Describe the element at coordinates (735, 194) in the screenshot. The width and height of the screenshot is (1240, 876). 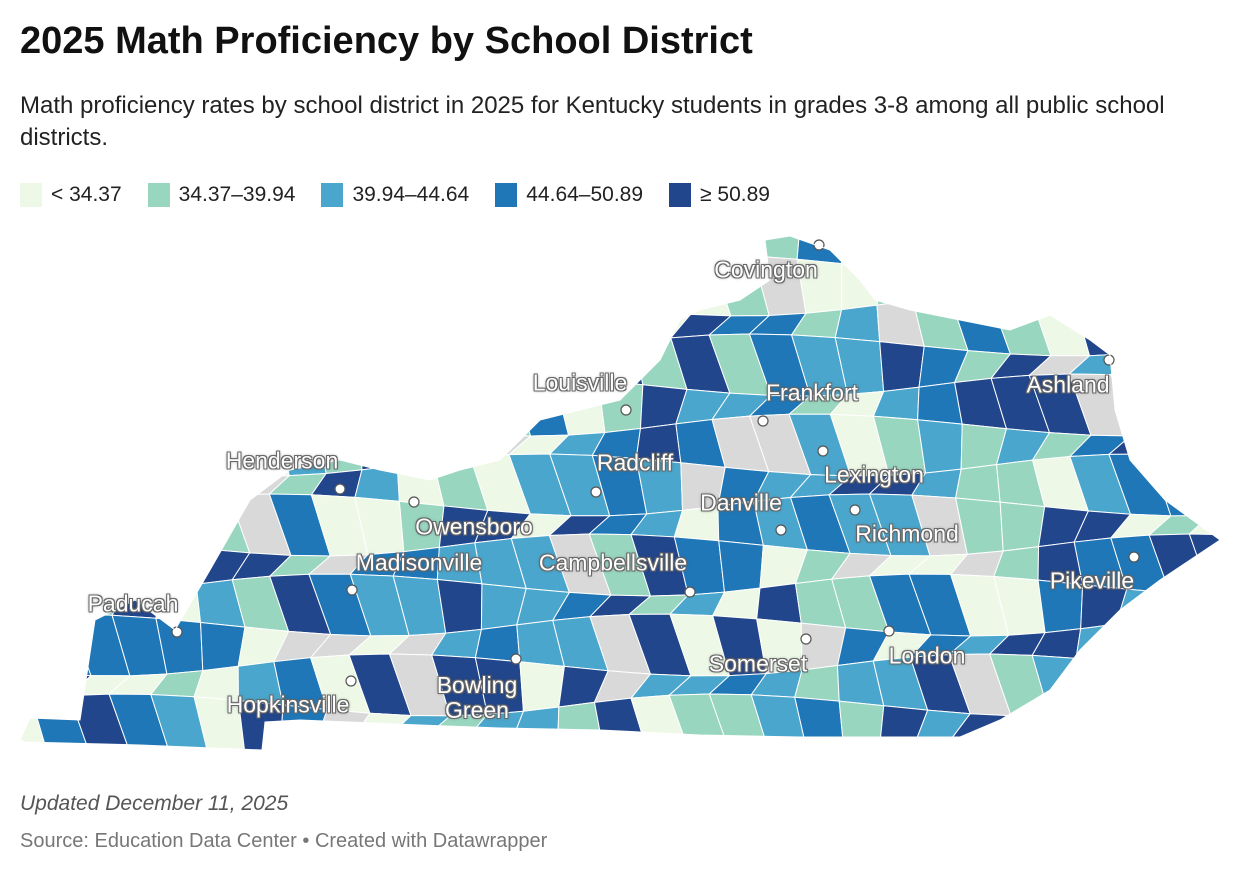
I see `legend-label: ≥ 50.89` at that location.